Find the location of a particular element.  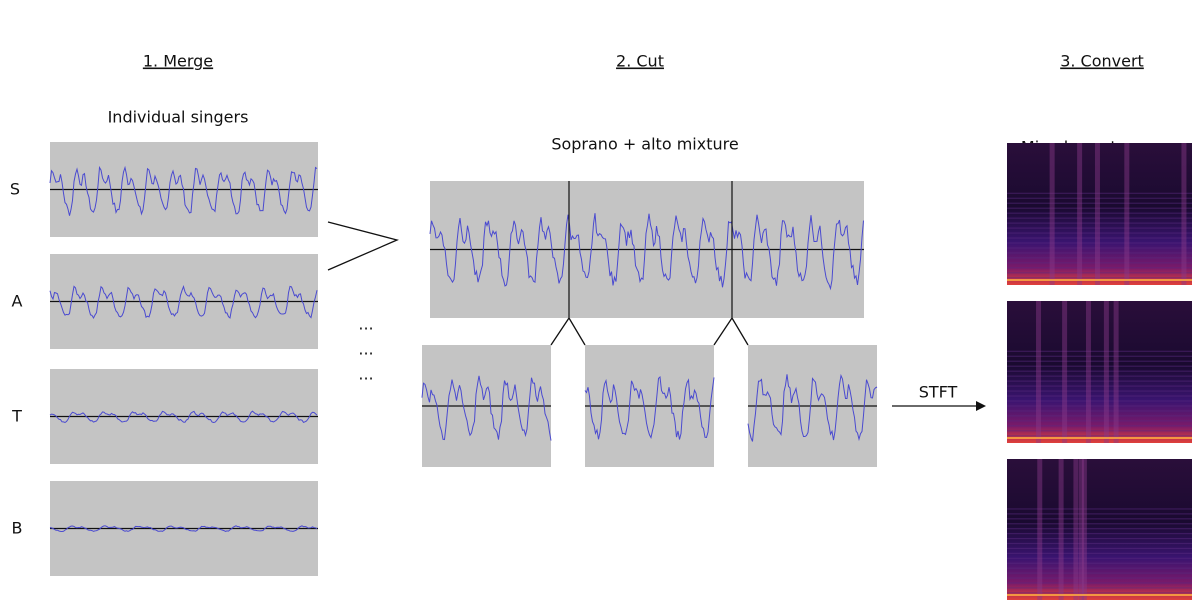

arrow-head is located at coordinates (981, 406).